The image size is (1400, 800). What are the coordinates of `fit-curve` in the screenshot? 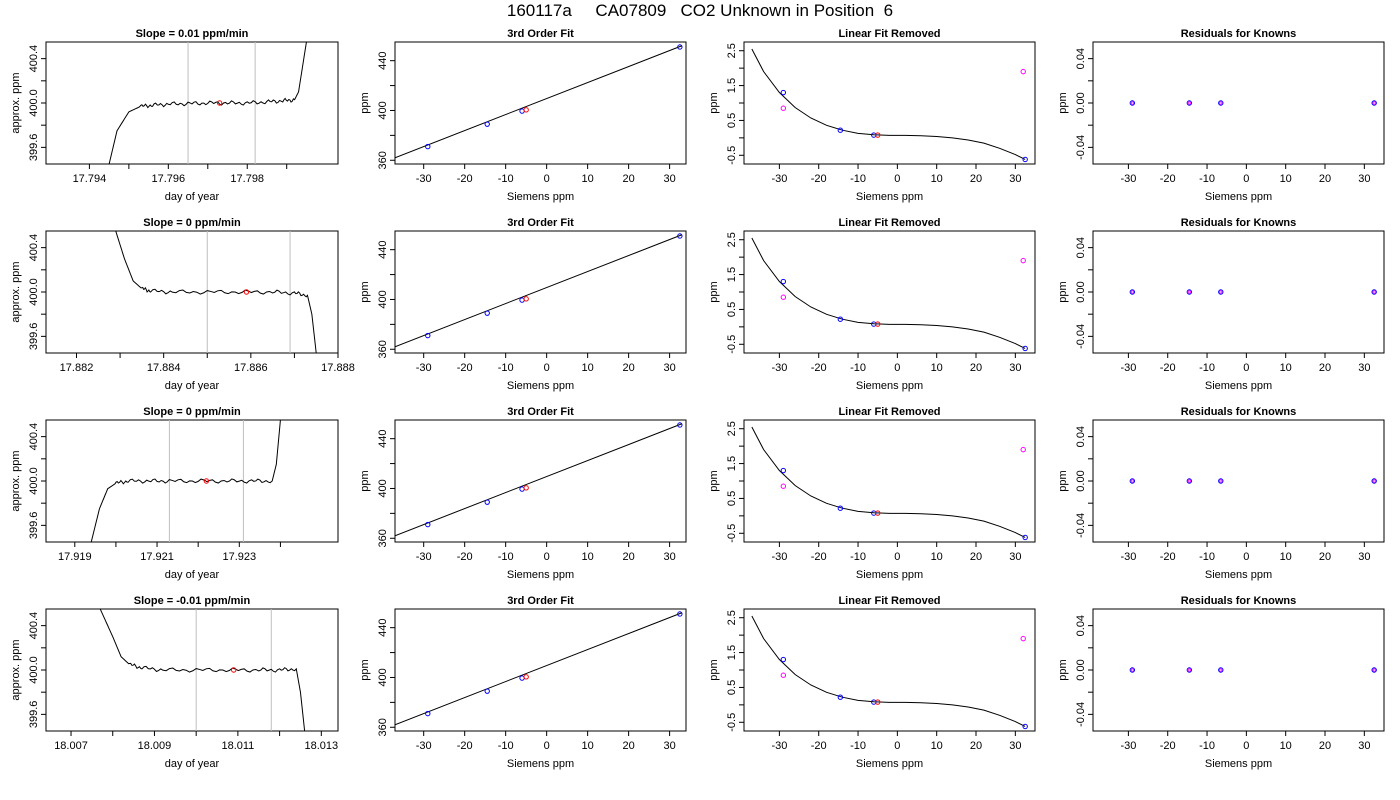 It's located at (888, 104).